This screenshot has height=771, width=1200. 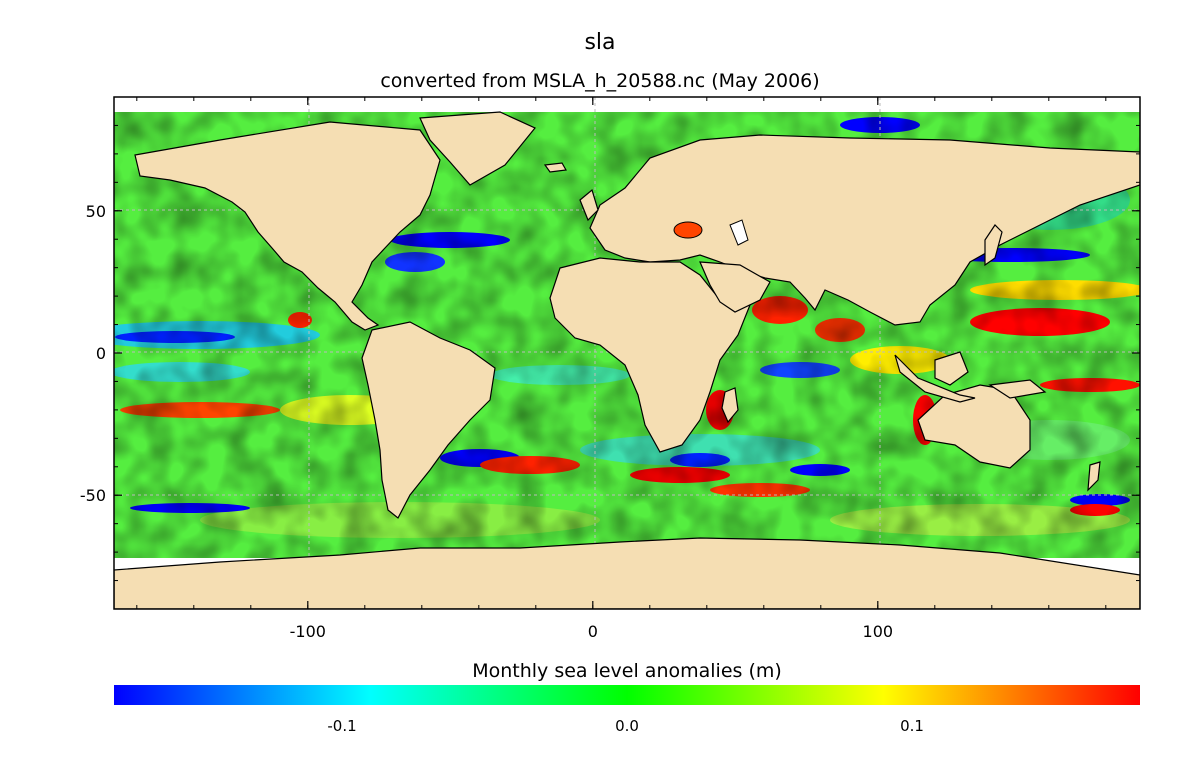 I want to click on colorbar-tick-label: 0.0, so click(x=627, y=726).